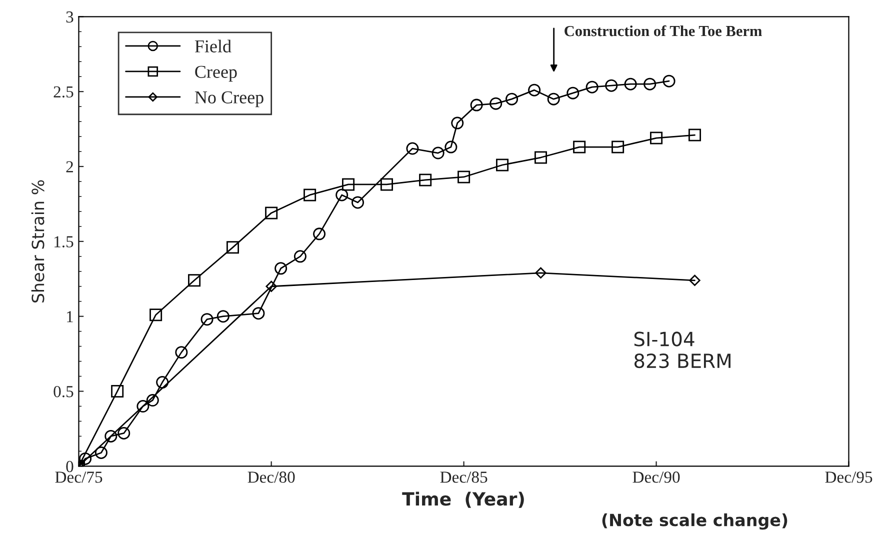 The width and height of the screenshot is (875, 555). I want to click on x-tick-label: Dec/75, so click(78, 477).